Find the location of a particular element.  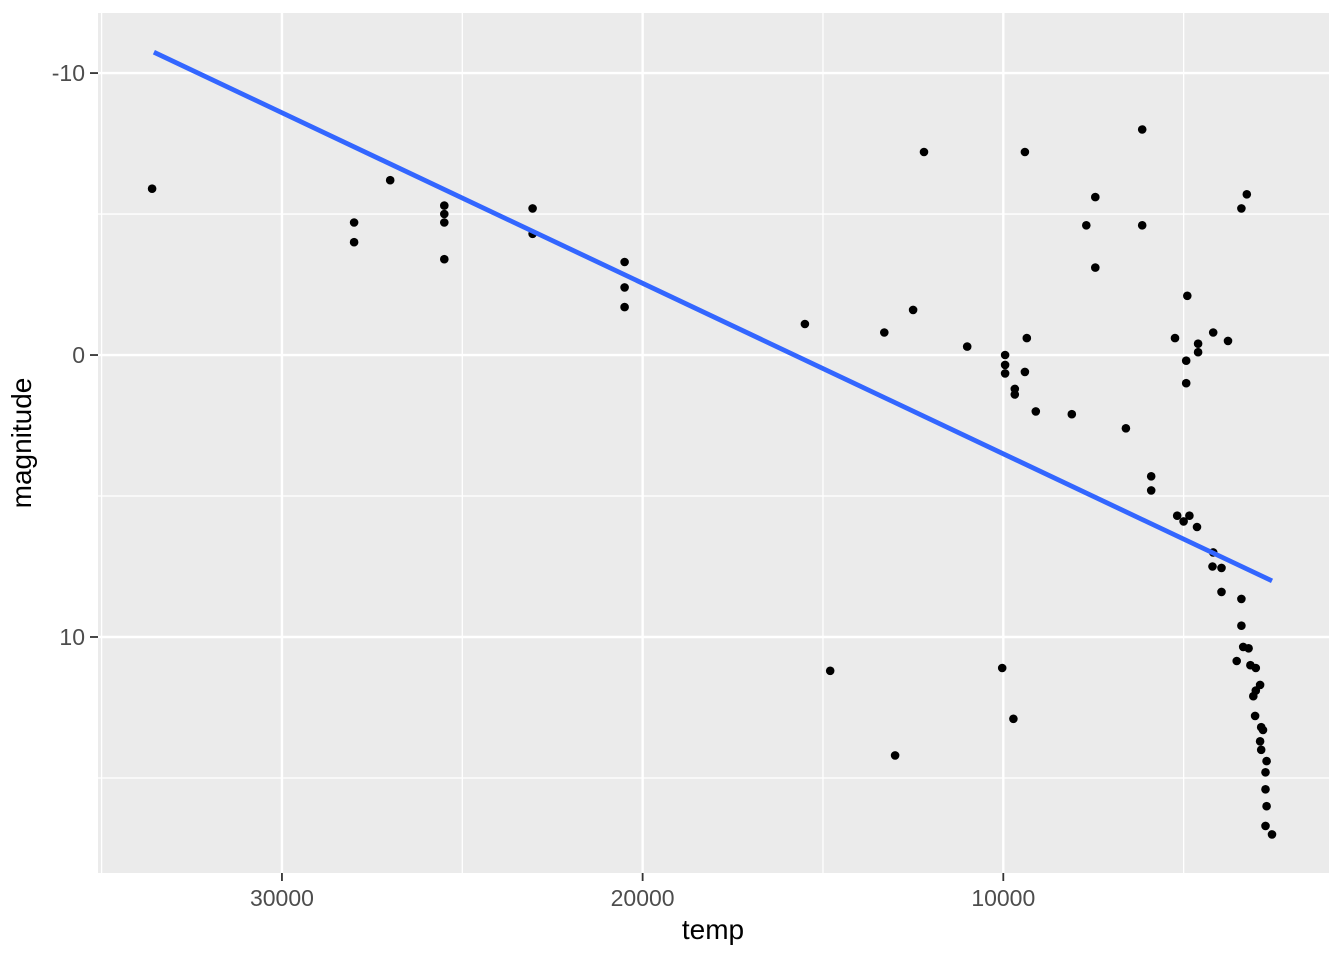

y-tick-label: 10 is located at coordinates (72, 637).